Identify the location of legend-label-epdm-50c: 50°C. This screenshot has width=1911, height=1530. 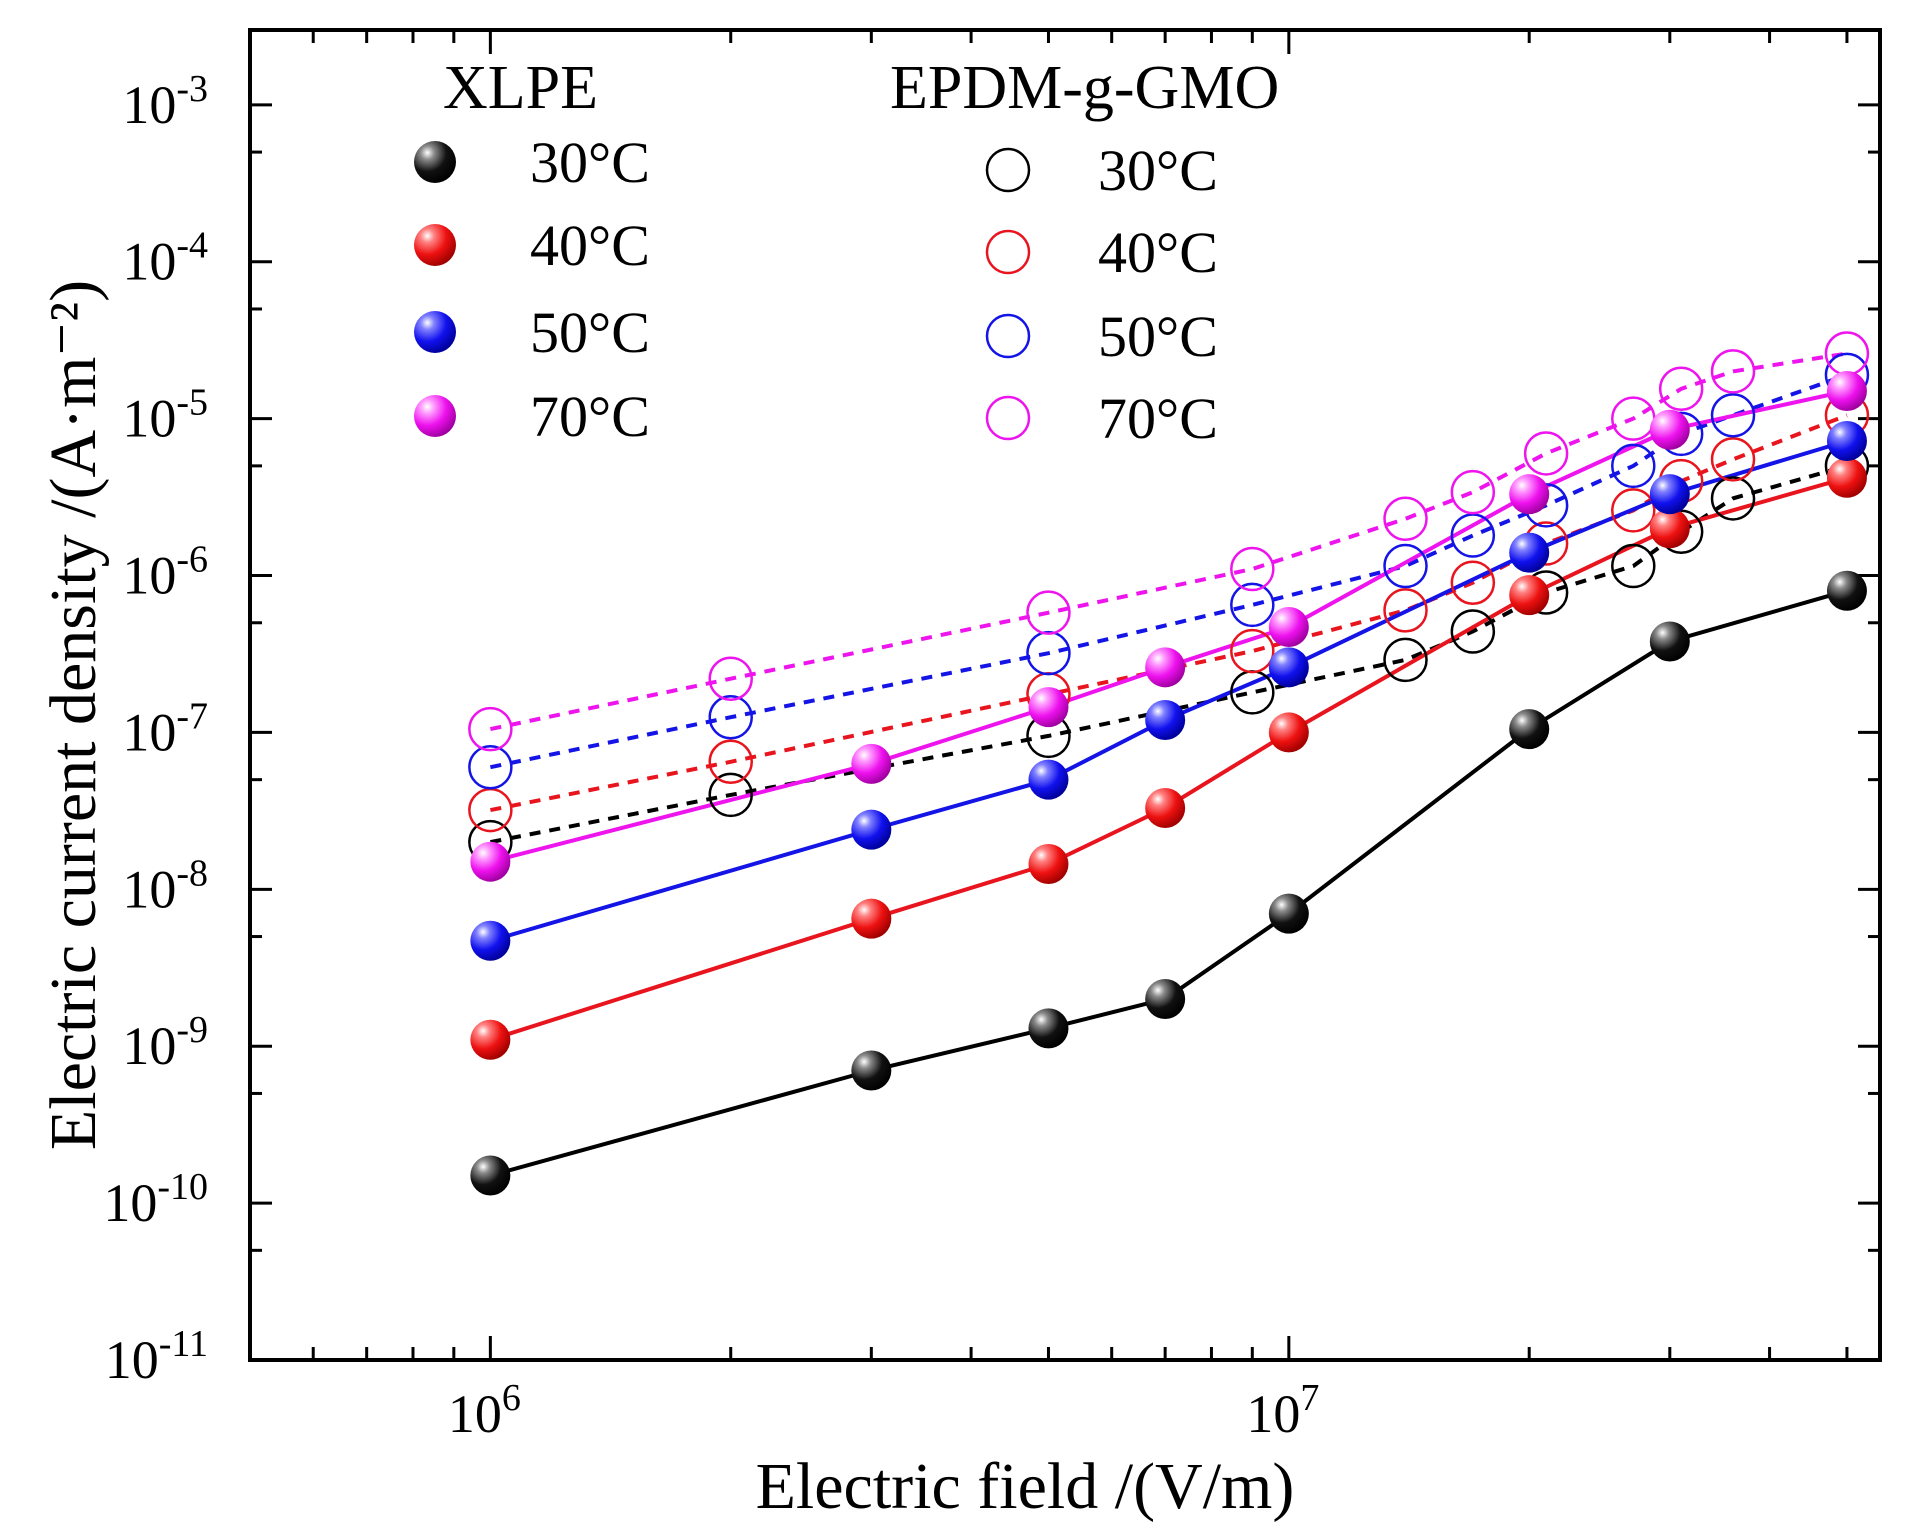
(1158, 336).